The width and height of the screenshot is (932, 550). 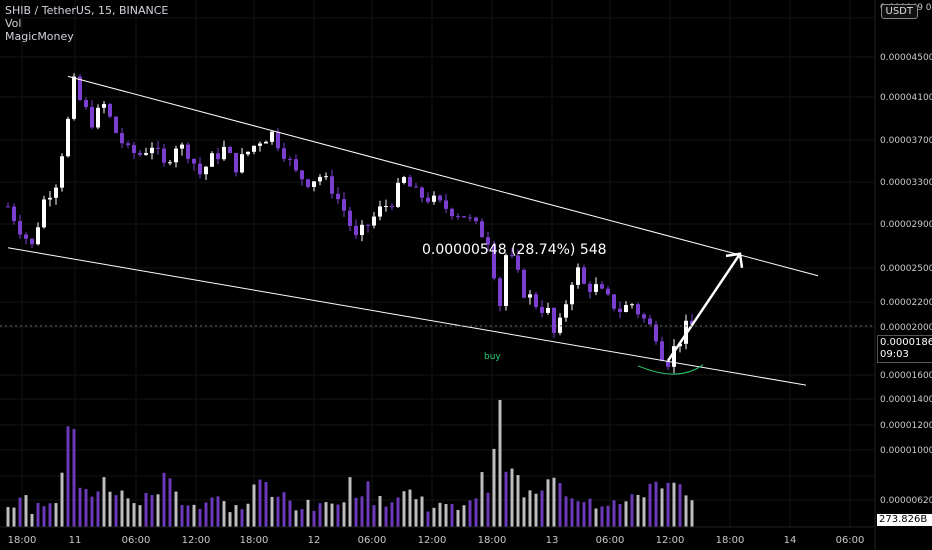 What do you see at coordinates (492, 357) in the screenshot?
I see `buy-signal-label: buy` at bounding box center [492, 357].